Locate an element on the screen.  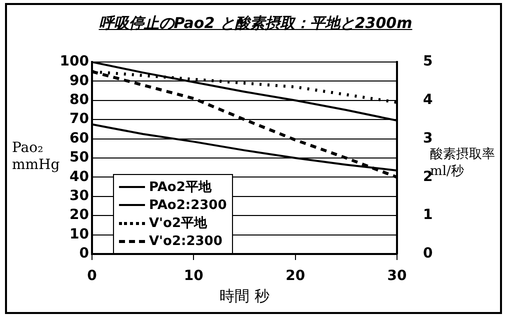
y-tick-label: 50 is located at coordinates (80, 158).